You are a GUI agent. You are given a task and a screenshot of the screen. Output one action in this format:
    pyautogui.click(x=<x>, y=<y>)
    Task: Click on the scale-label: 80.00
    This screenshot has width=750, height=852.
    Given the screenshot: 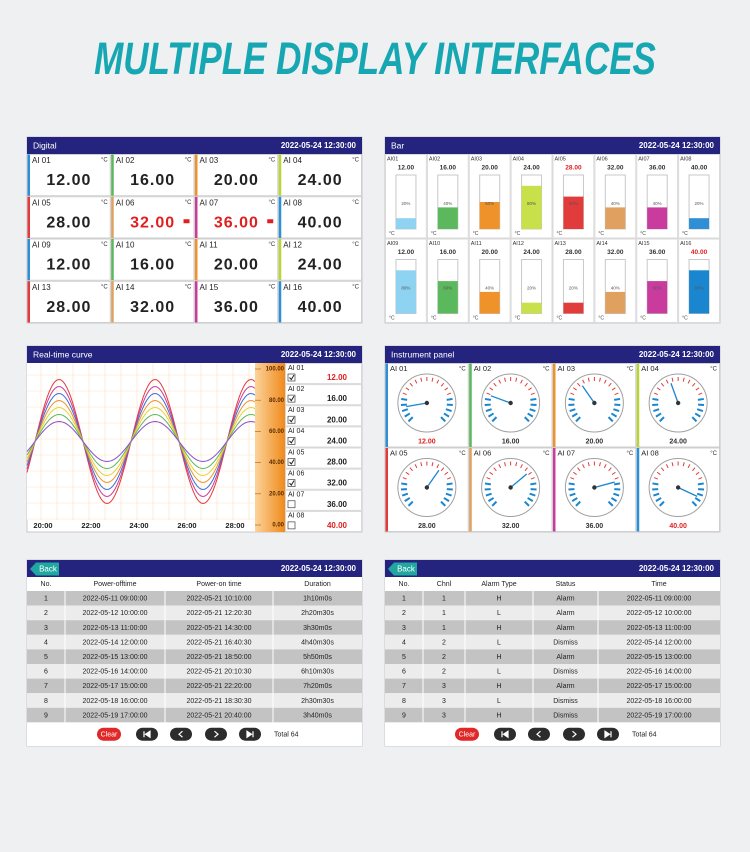 What is the action you would take?
    pyautogui.click(x=277, y=401)
    